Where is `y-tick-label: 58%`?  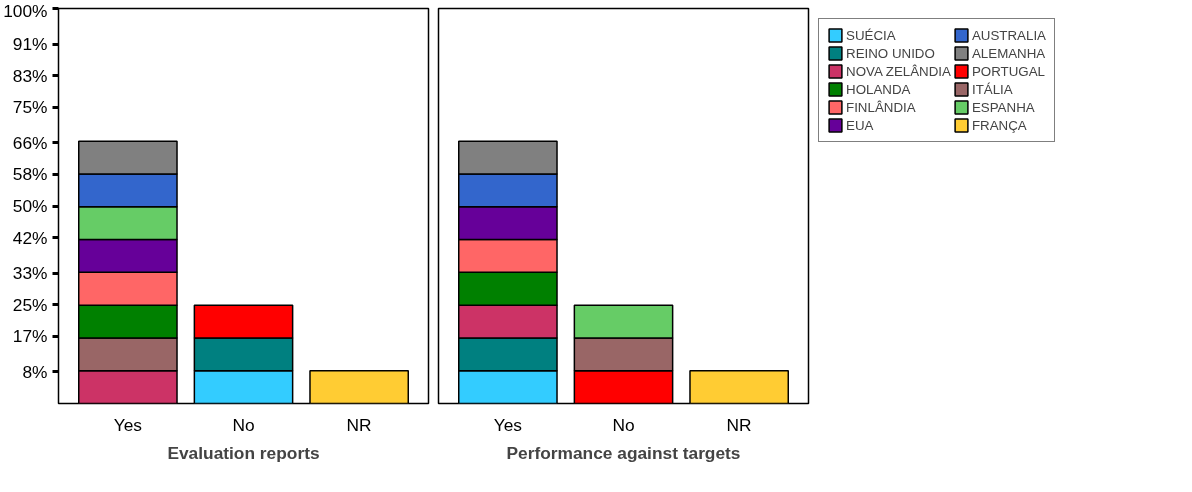 y-tick-label: 58% is located at coordinates (30, 174).